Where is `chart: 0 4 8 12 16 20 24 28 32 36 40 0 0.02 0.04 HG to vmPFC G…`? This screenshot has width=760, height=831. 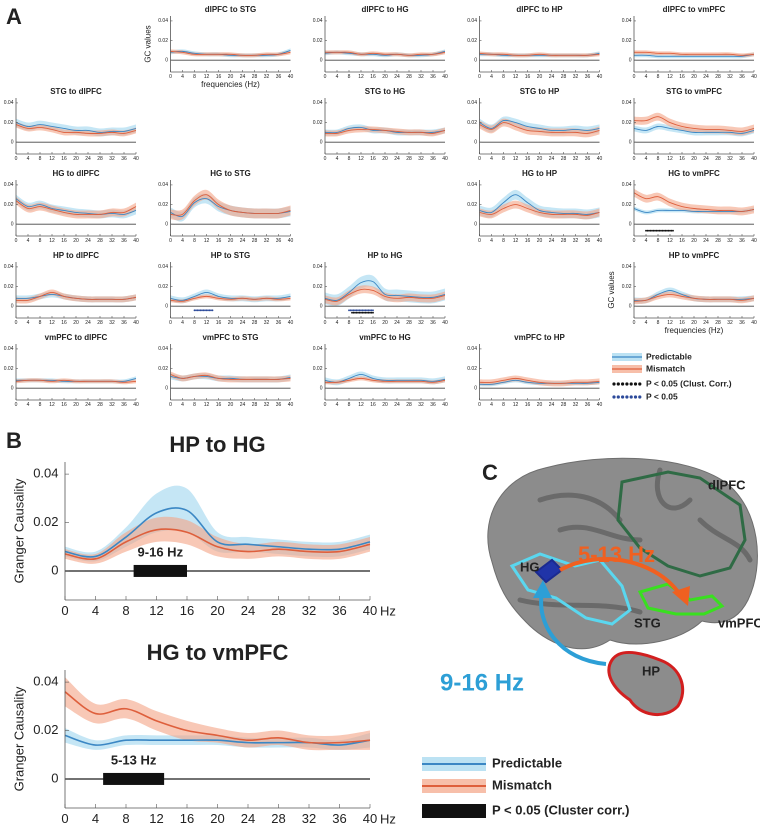 chart: 0 4 8 12 16 20 24 28 32 36 40 0 0.02 0.04 HG to vmPFC G… is located at coordinates (203, 733).